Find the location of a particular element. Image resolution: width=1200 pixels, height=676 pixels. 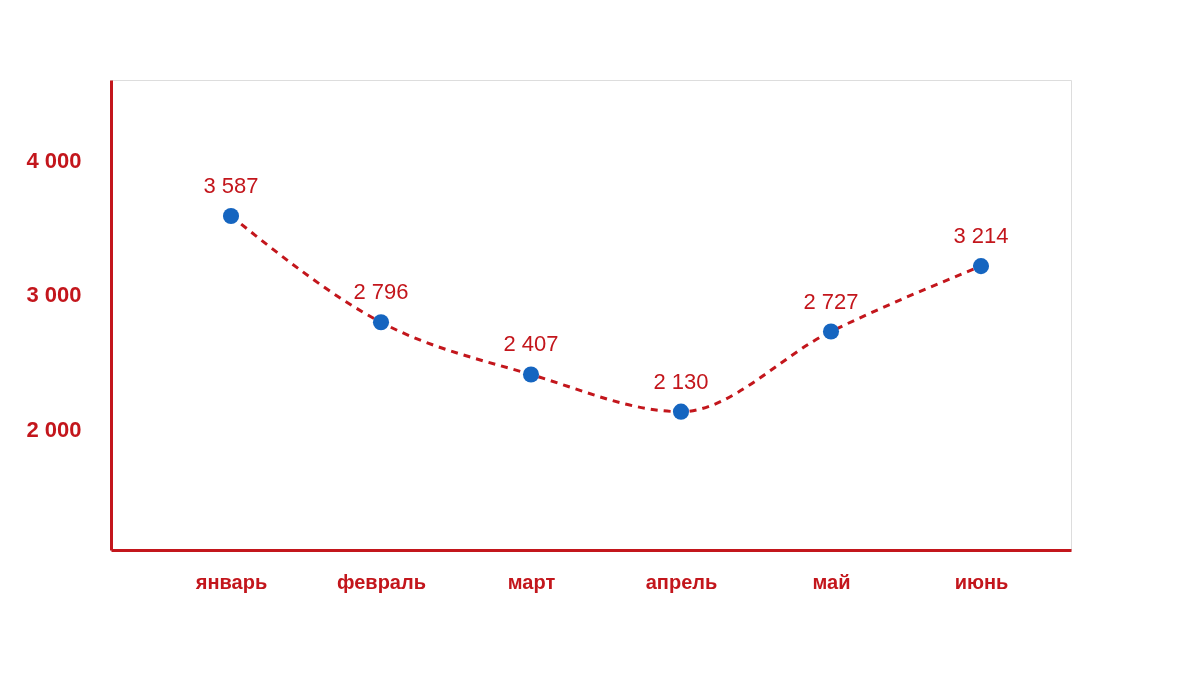

y-tick-label: 4 000 is located at coordinates (54, 161).